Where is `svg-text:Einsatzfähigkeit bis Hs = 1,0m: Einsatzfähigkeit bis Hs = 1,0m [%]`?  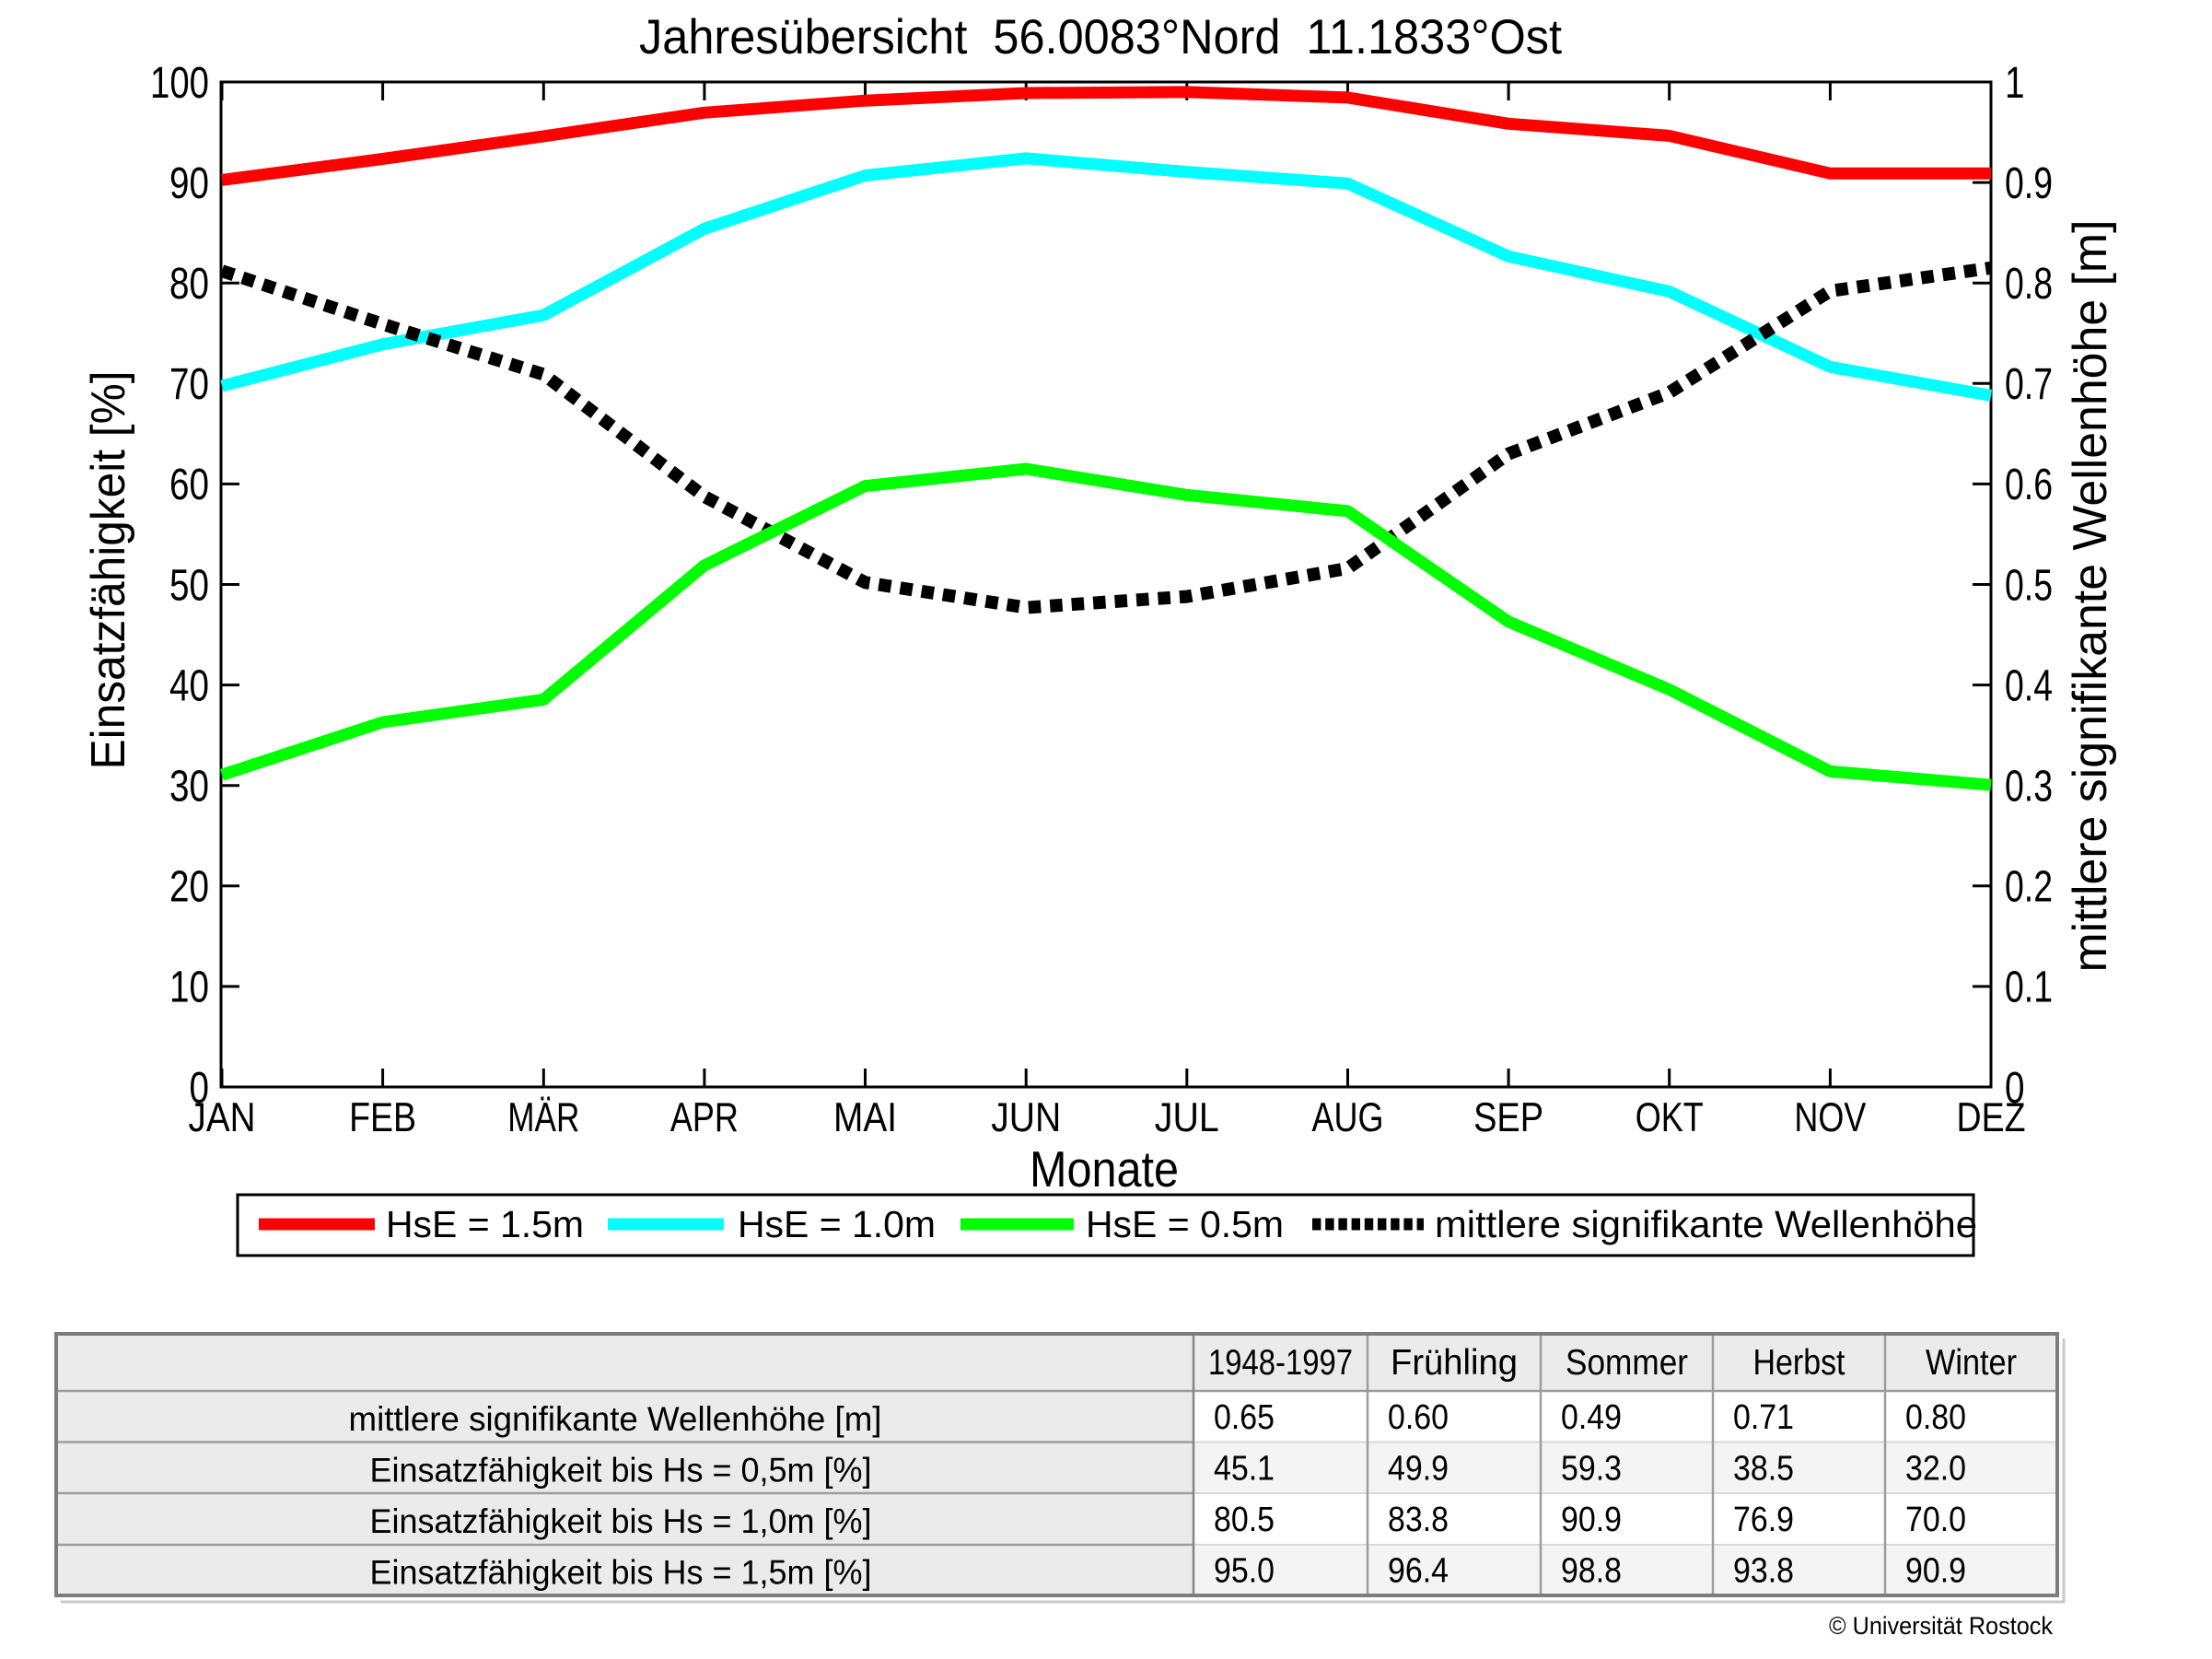 svg-text:Einsatzfähigkeit bis Hs = 1,0m: Einsatzfähigkeit bis Hs = 1,0m [%] is located at coordinates (621, 1520).